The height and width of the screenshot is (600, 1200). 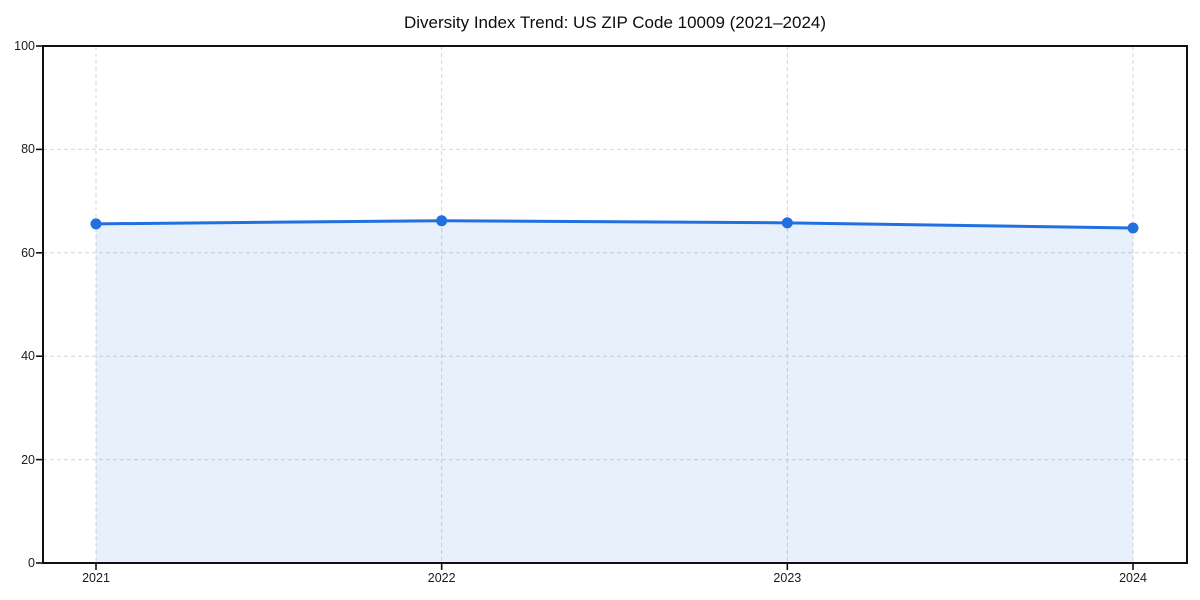 I want to click on x-tick-label: 2022, so click(x=441, y=578).